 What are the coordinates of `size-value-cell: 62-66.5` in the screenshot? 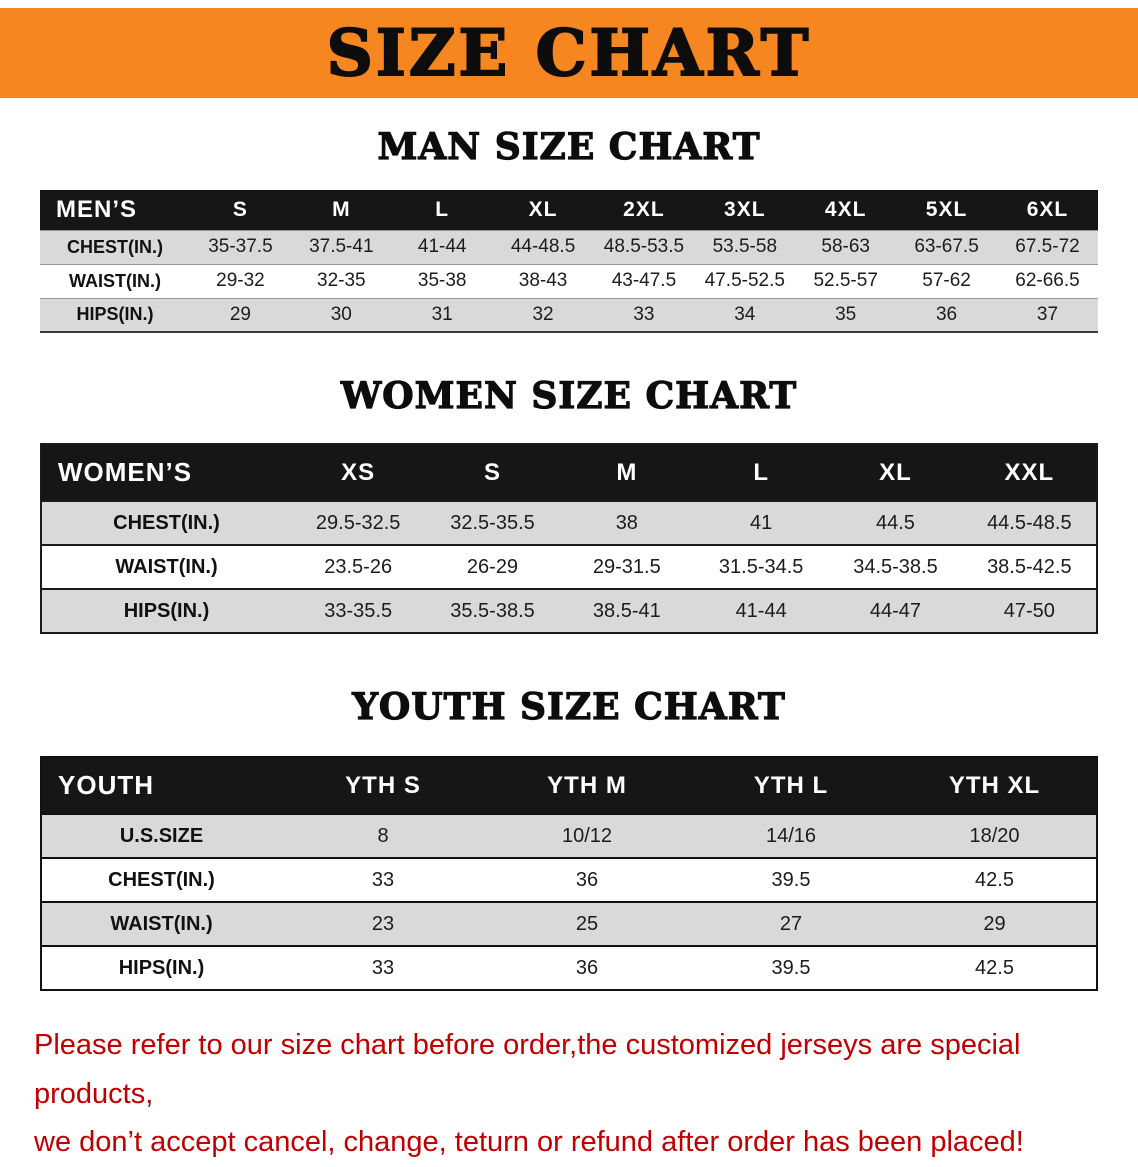 It's located at (1047, 280).